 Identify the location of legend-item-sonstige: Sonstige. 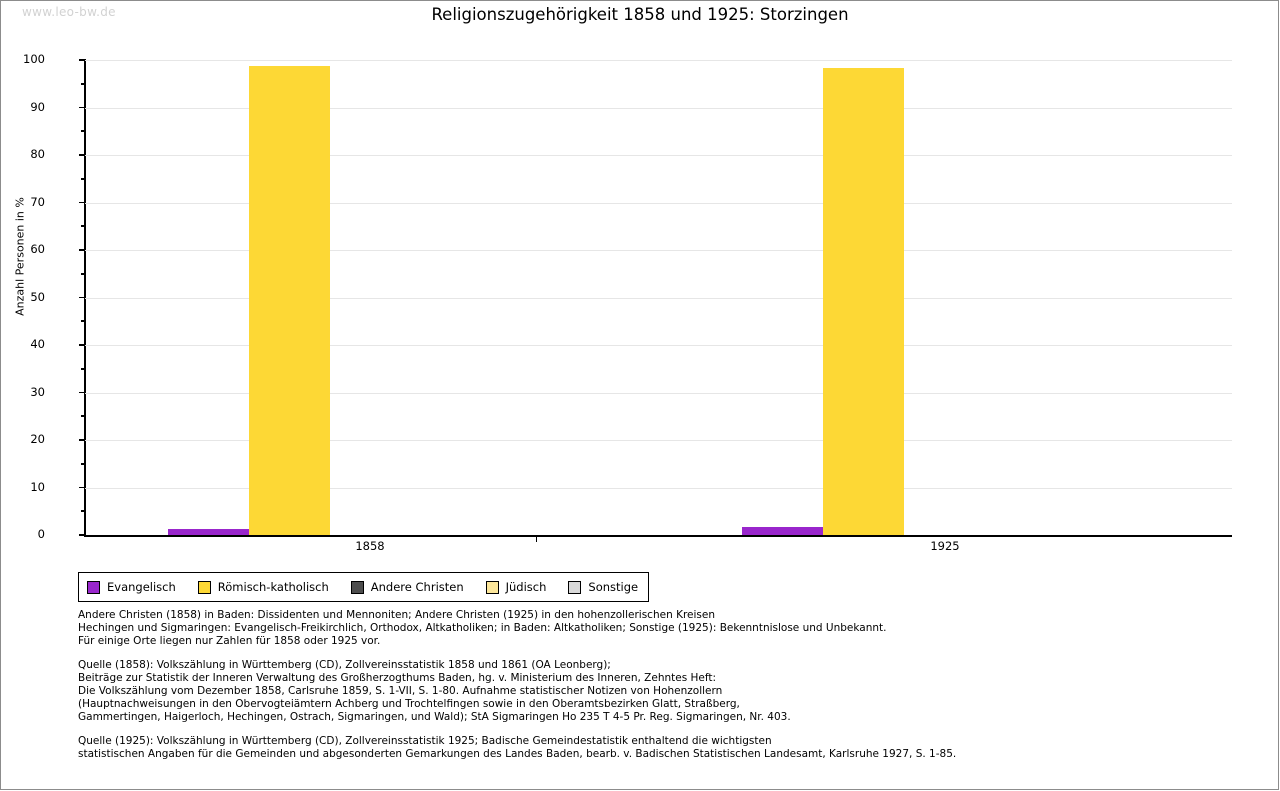
(603, 587).